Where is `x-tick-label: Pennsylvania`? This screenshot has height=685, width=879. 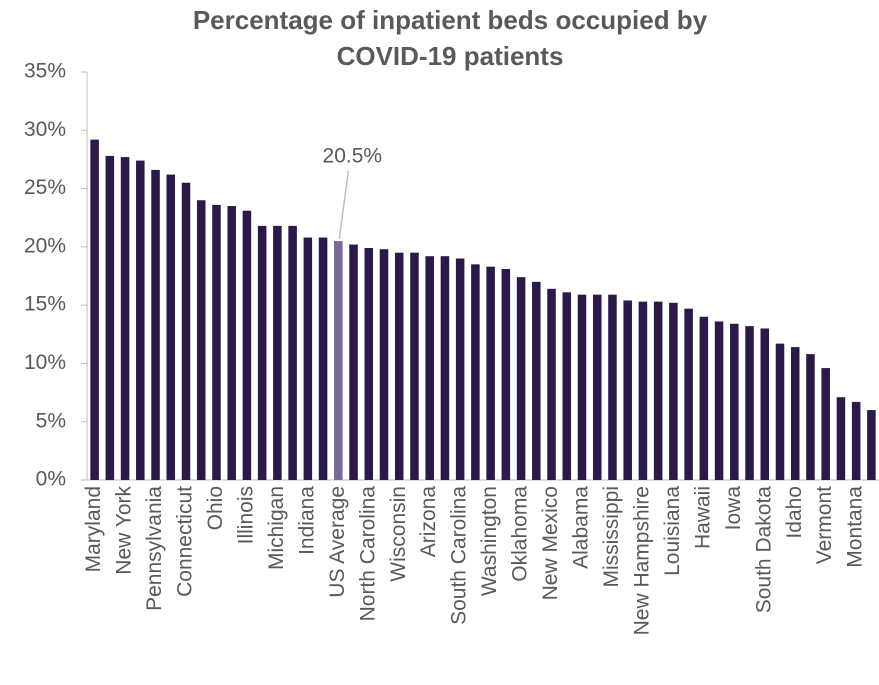
x-tick-label: Pennsylvania is located at coordinates (154, 548).